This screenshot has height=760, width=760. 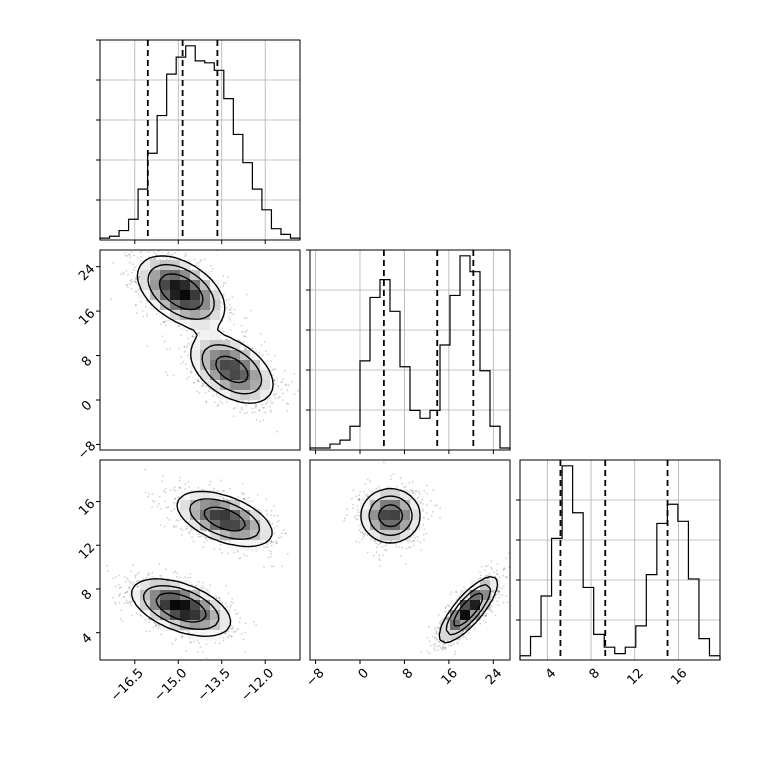 I want to click on x-tick-label: −16.5, so click(x=127, y=685).